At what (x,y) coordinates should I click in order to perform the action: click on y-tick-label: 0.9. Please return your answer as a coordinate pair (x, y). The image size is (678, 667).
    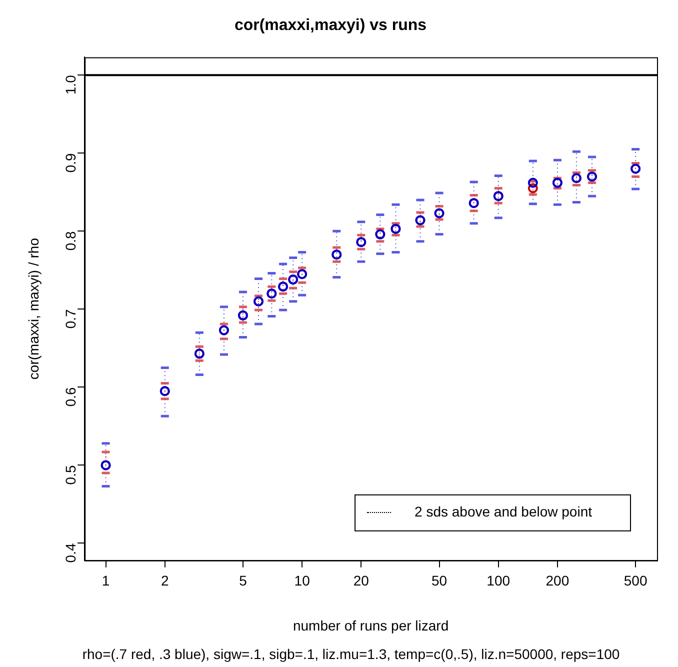
    Looking at the image, I should click on (70, 162).